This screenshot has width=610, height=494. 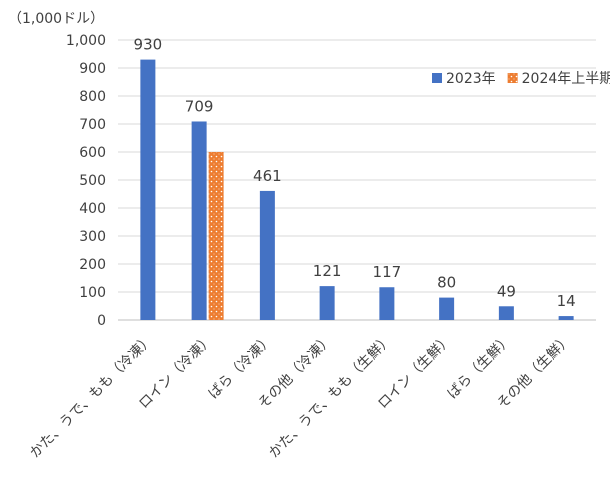 What do you see at coordinates (86, 41) in the screenshot?
I see `y-tick-label: 1,000` at bounding box center [86, 41].